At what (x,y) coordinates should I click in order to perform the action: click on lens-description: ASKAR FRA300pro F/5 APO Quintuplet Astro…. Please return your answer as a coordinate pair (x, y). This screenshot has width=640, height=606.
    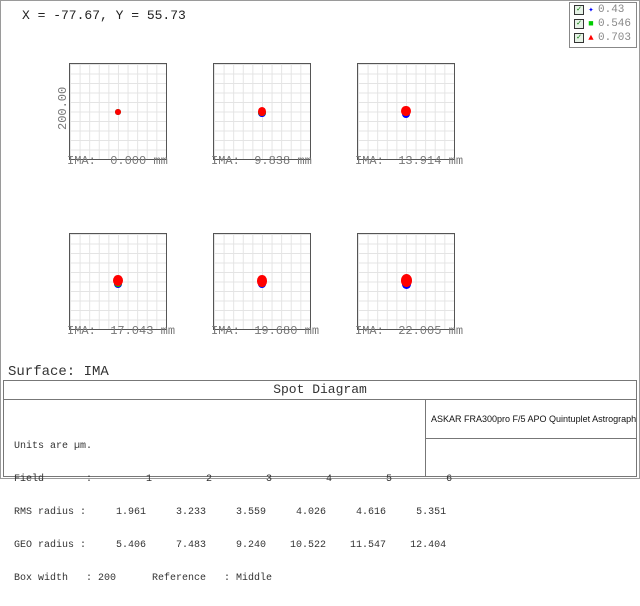
    Looking at the image, I should click on (531, 419).